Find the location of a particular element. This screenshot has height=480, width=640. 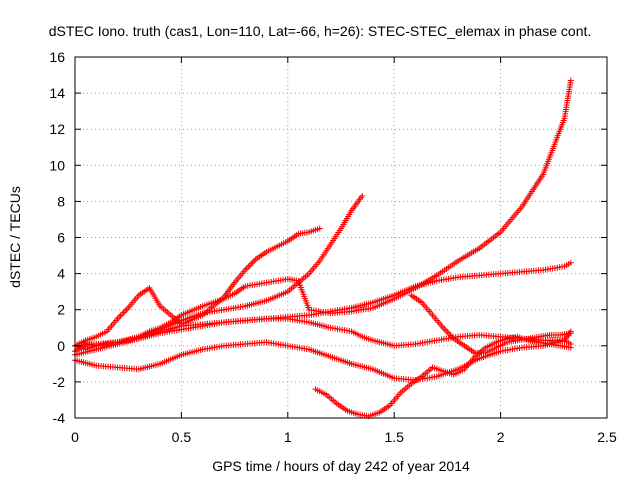

x-tick-label: 2.5 is located at coordinates (607, 437).